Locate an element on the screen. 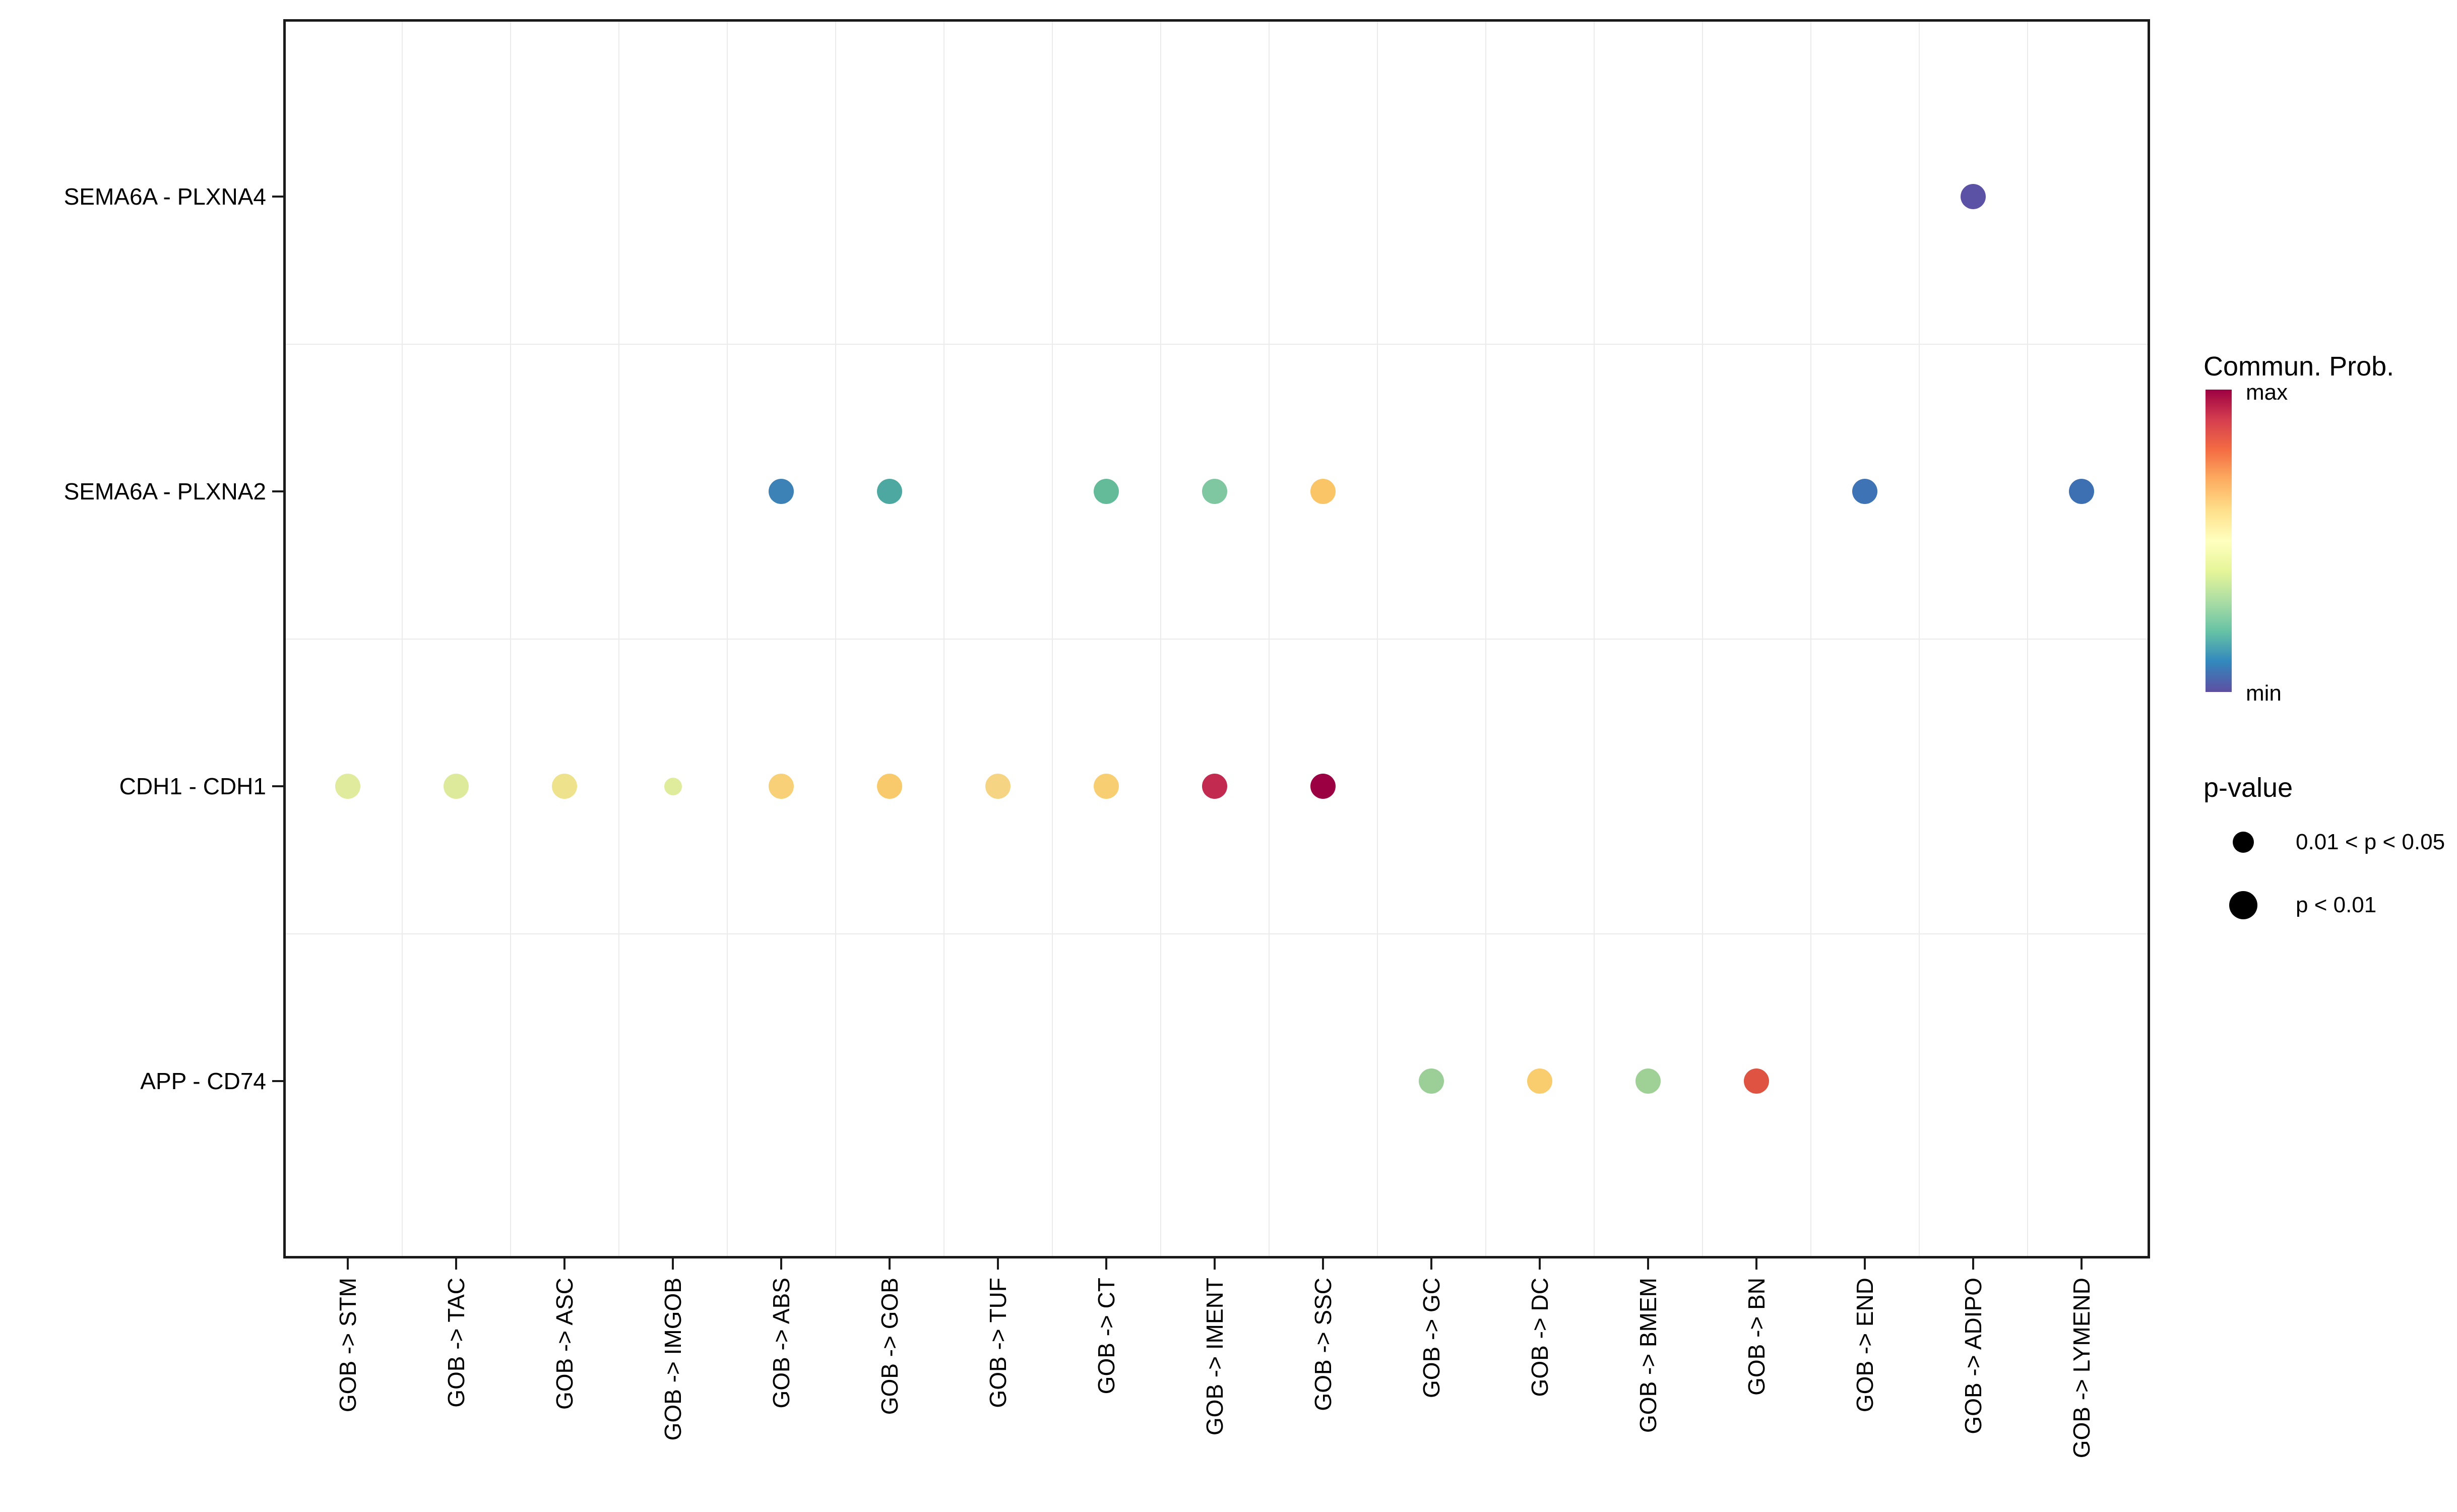 The image size is (2457, 1512). x-axis-label: GOB -> END is located at coordinates (1865, 1345).